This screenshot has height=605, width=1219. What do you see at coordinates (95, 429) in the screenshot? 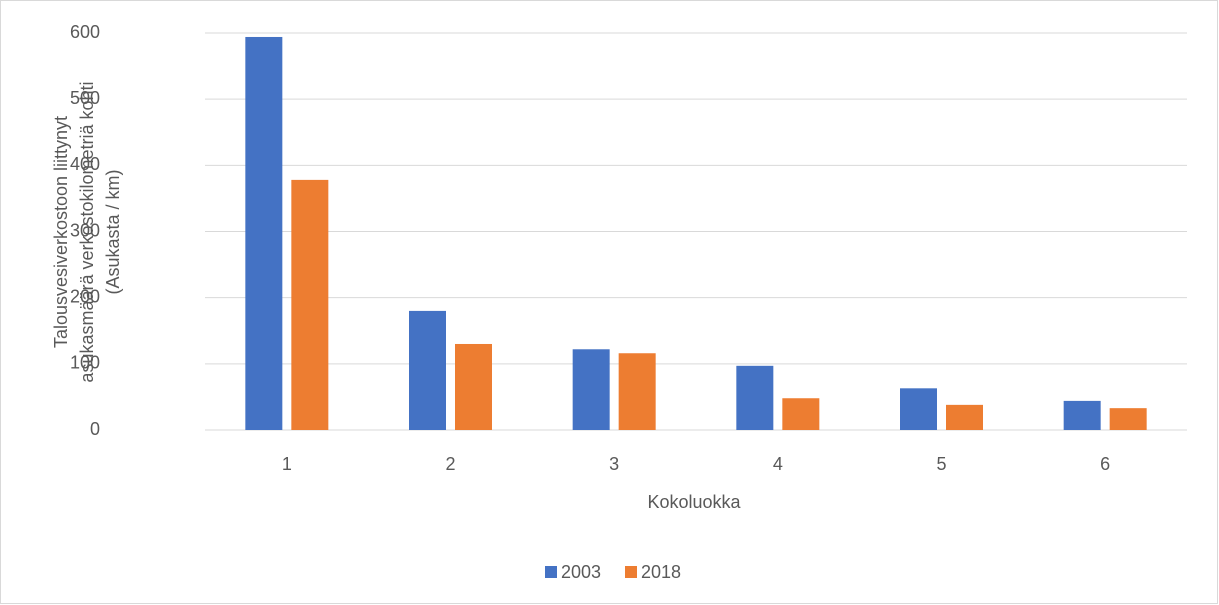
I see `y-tick-label: 0` at bounding box center [95, 429].